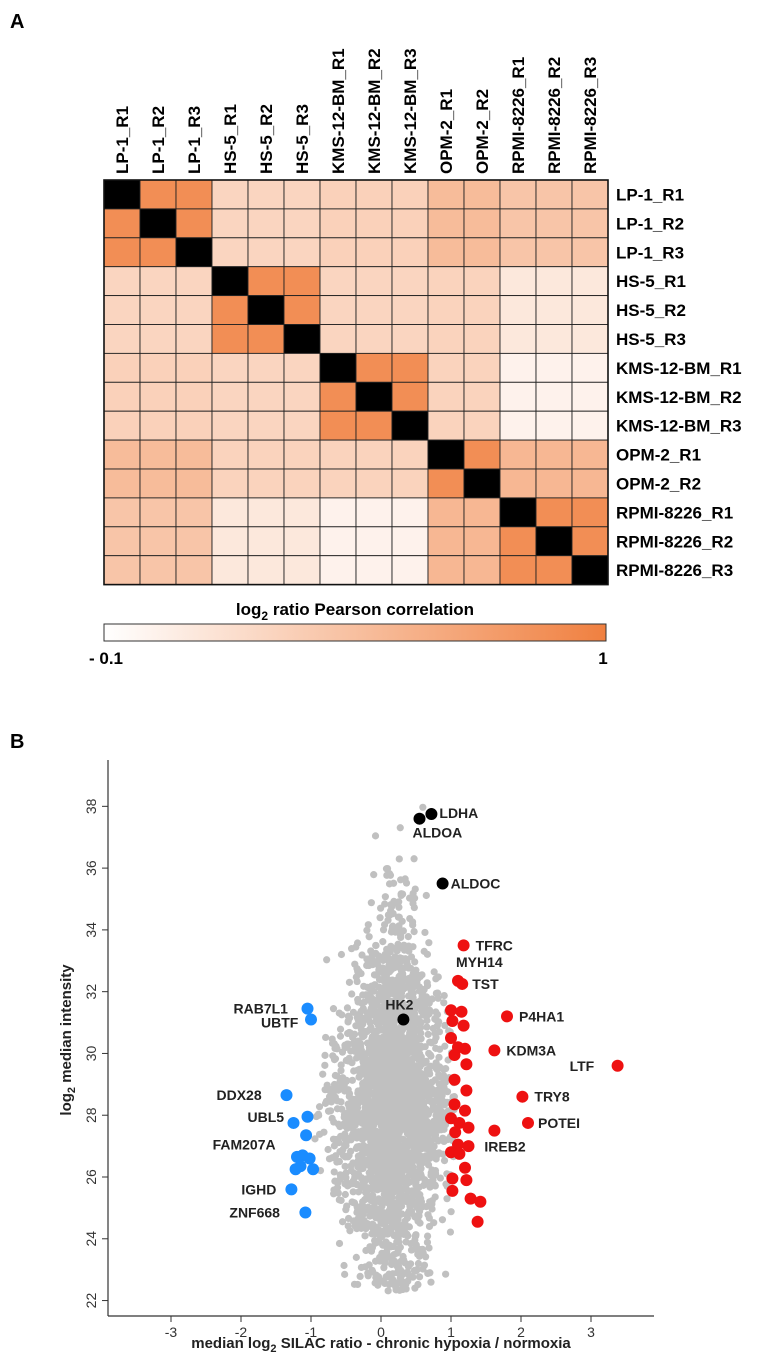 The width and height of the screenshot is (759, 1355). I want to click on x-tick-label: -3, so click(171, 1332).